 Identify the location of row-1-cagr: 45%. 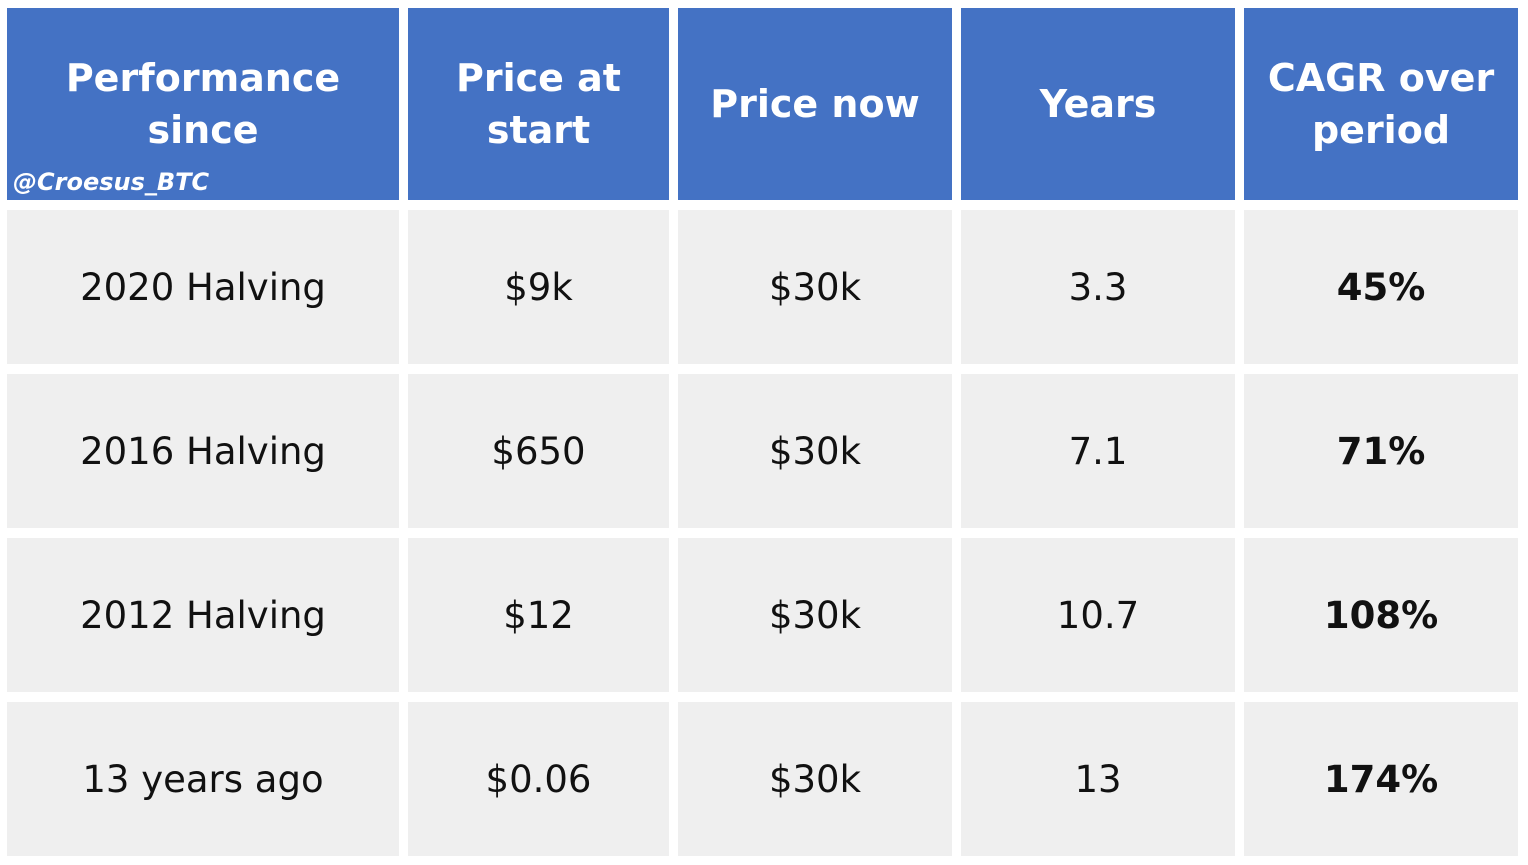
(1381, 287).